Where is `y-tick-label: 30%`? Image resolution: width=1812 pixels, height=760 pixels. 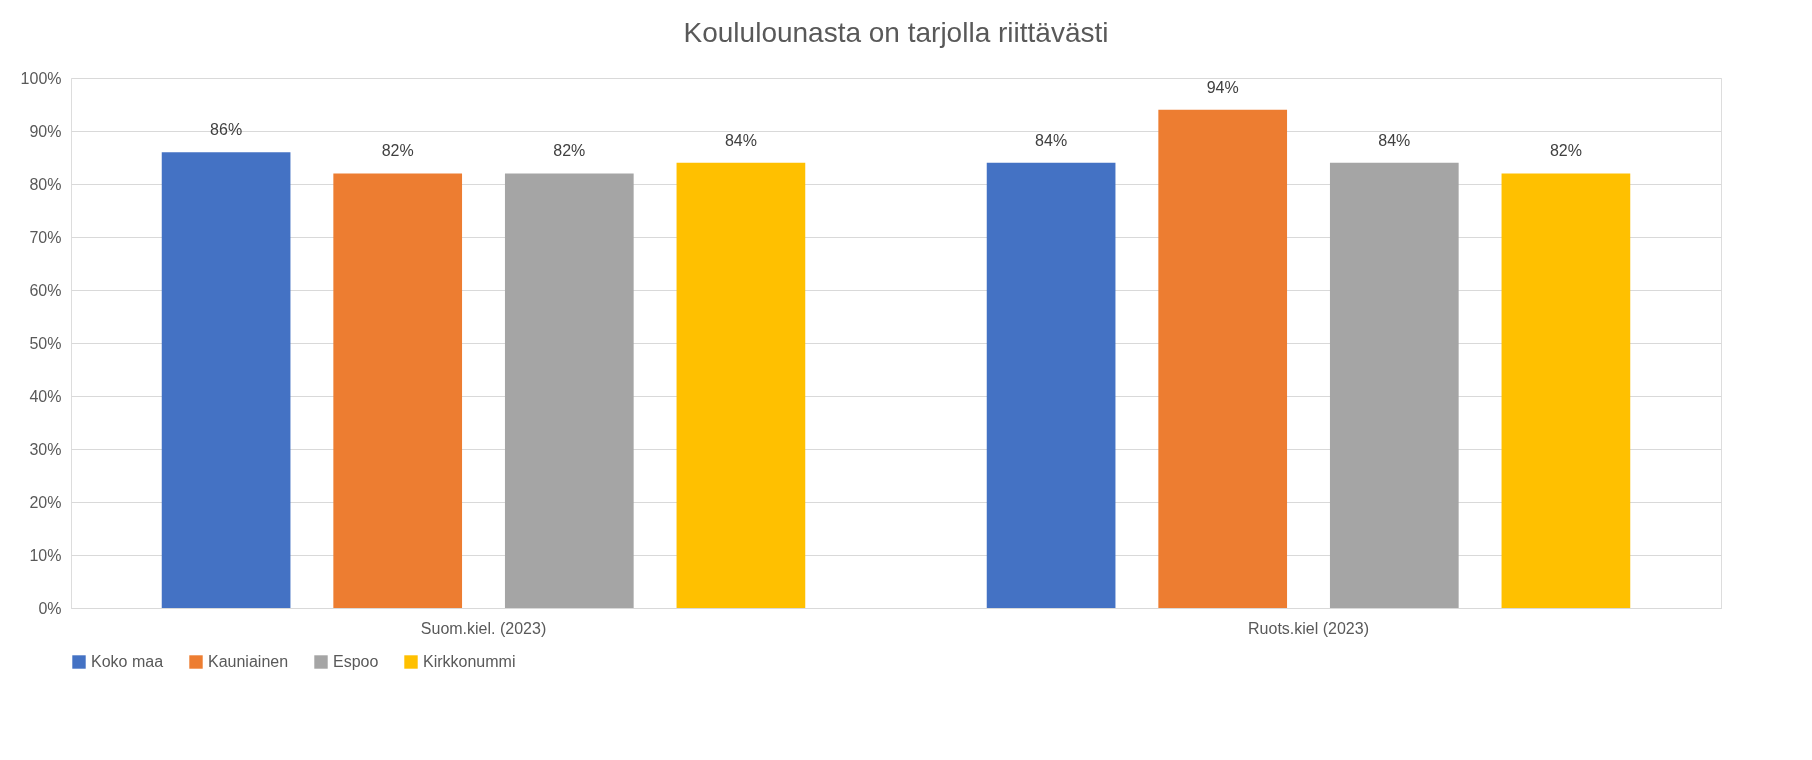
y-tick-label: 30% is located at coordinates (45, 449).